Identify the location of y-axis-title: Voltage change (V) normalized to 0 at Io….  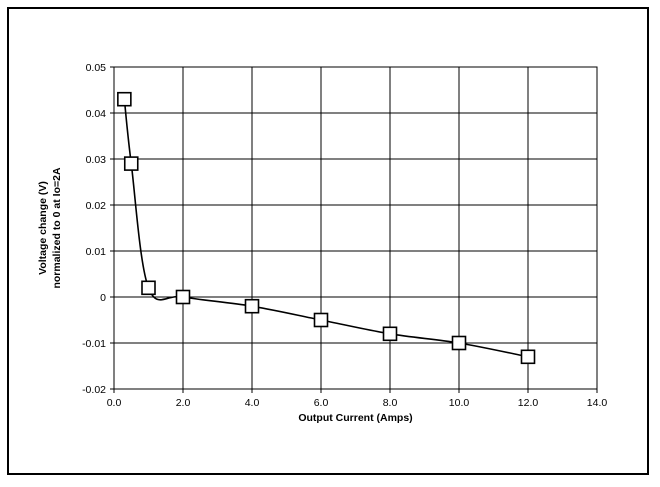
(50, 227).